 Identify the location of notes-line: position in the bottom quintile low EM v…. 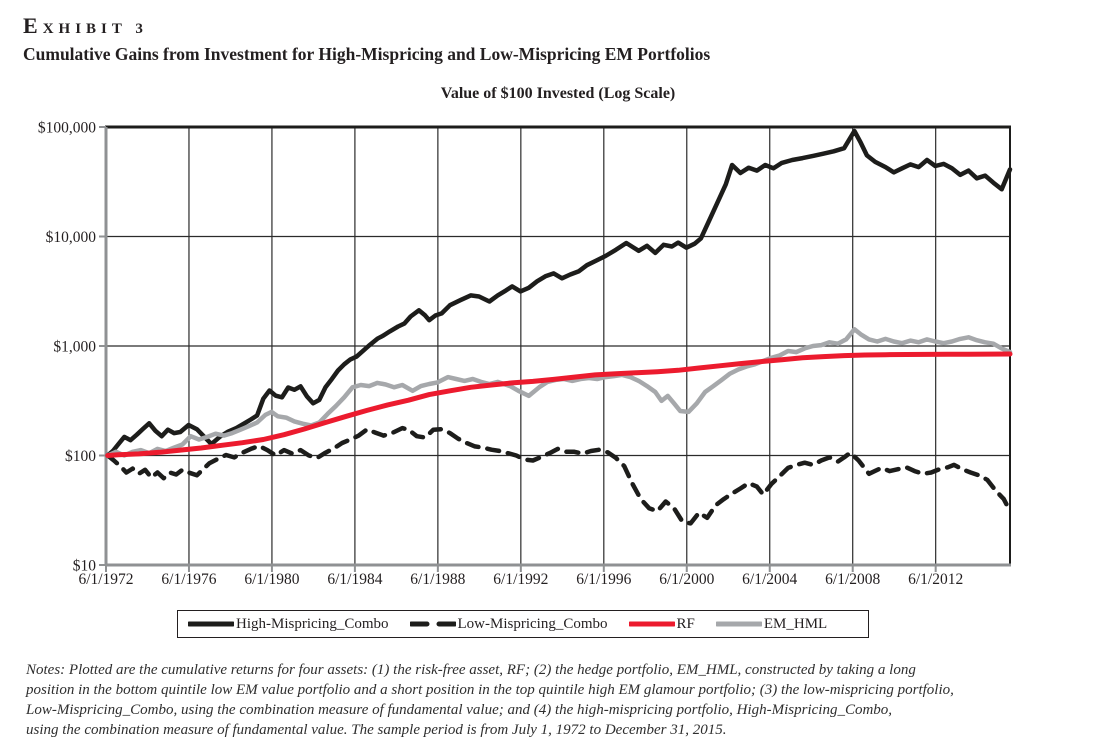
(490, 690).